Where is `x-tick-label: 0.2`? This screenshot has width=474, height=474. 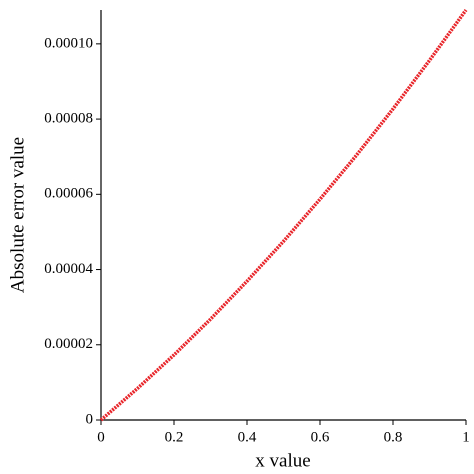
x-tick-label: 0.2 is located at coordinates (174, 437).